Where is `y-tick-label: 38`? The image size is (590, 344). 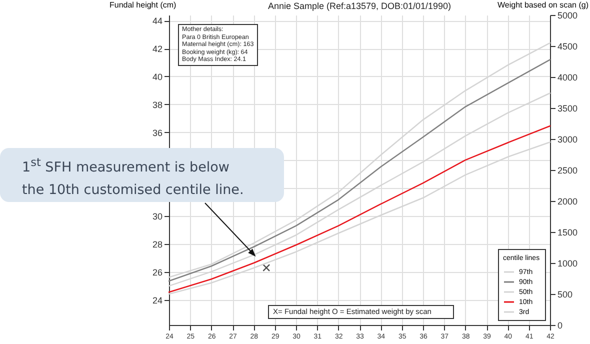 y-tick-label: 38 is located at coordinates (157, 105).